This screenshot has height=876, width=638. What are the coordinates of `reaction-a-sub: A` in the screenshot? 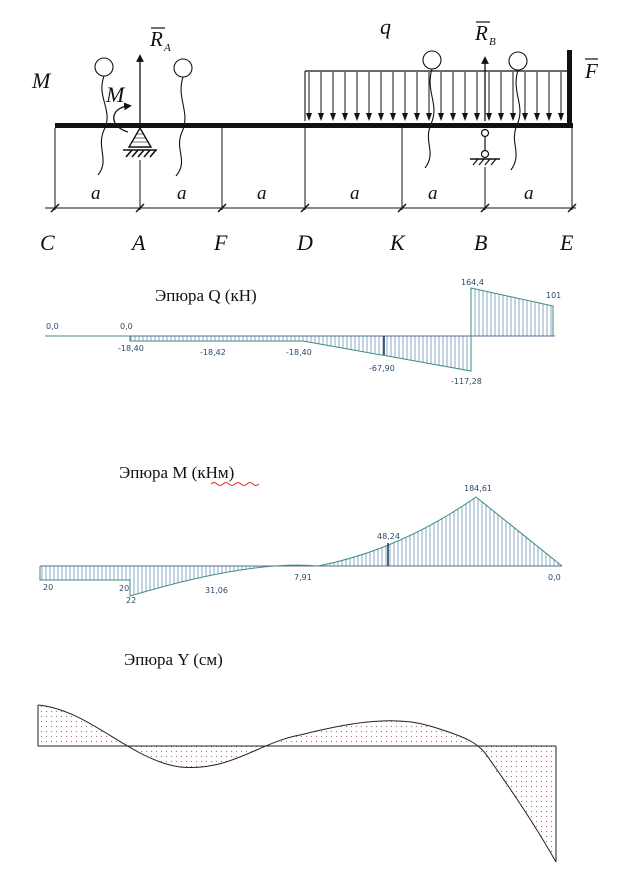 It's located at (167, 48).